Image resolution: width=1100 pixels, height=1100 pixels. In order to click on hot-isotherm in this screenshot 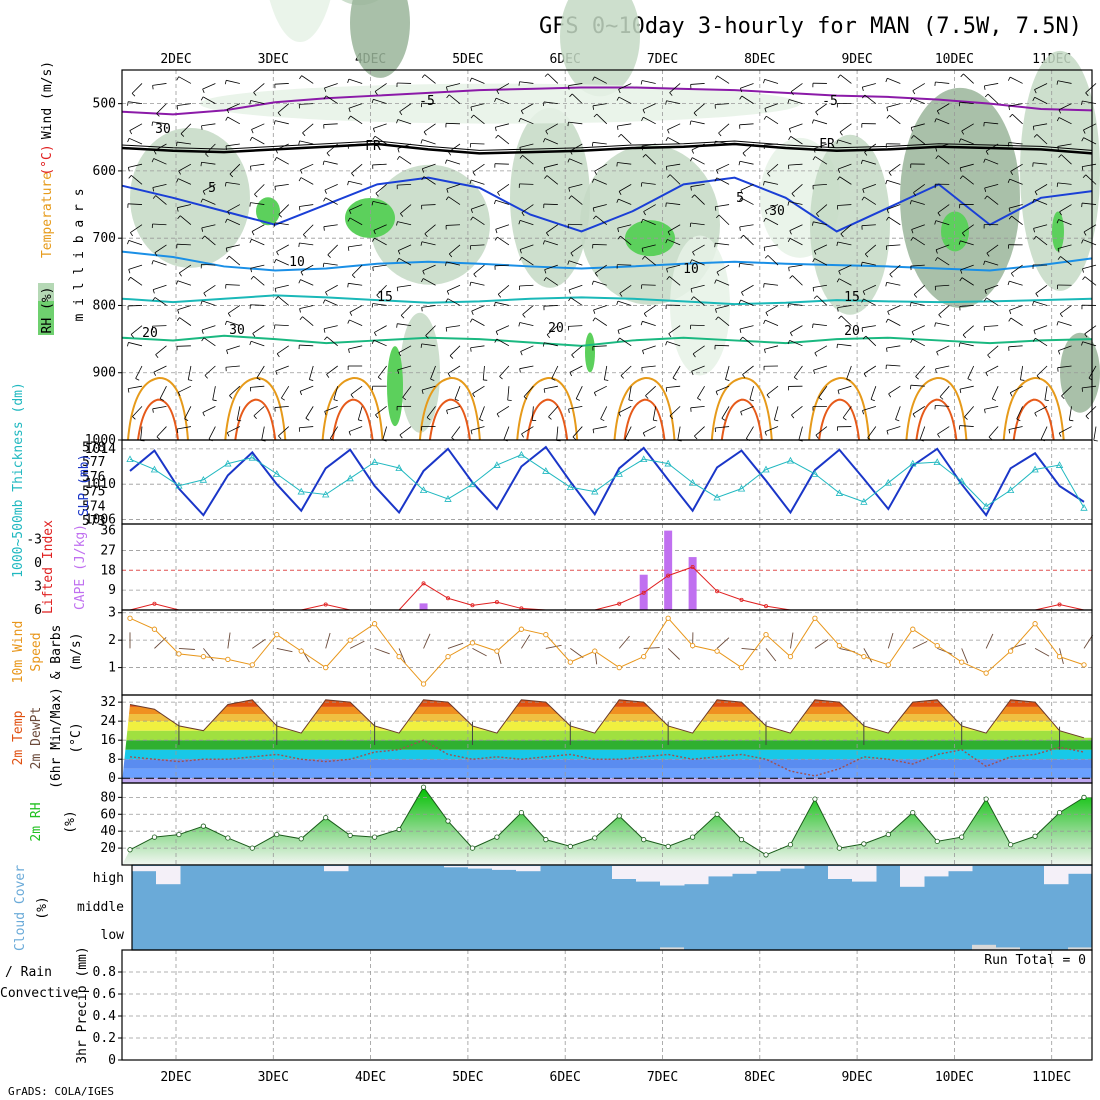, I will do `click(839, 419)`.